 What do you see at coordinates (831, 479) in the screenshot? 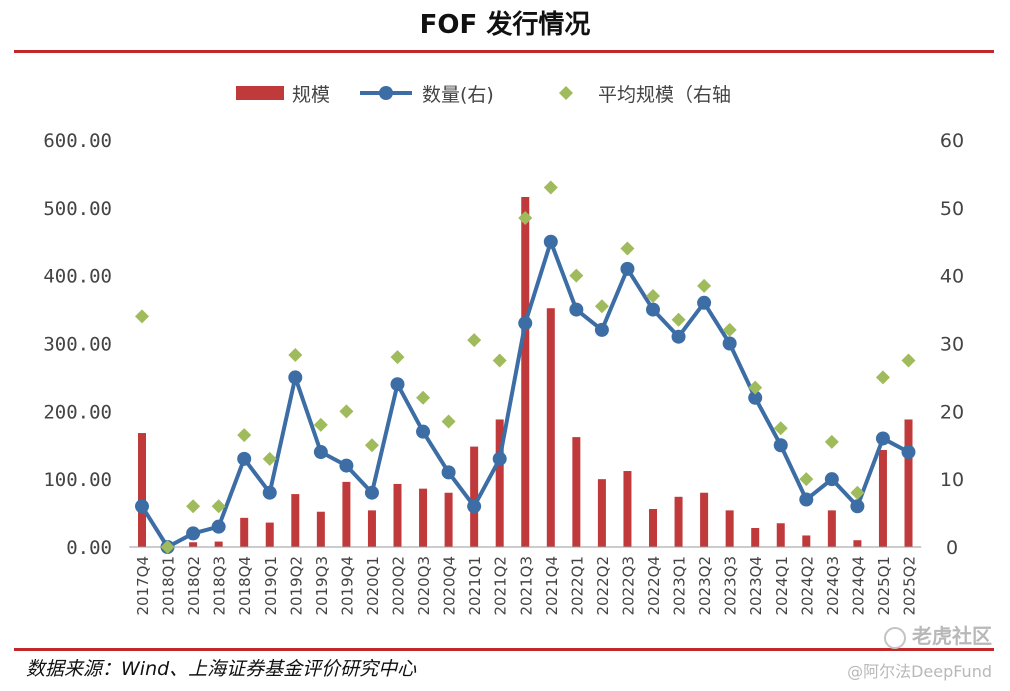
I see `line-point-2024Q3` at bounding box center [831, 479].